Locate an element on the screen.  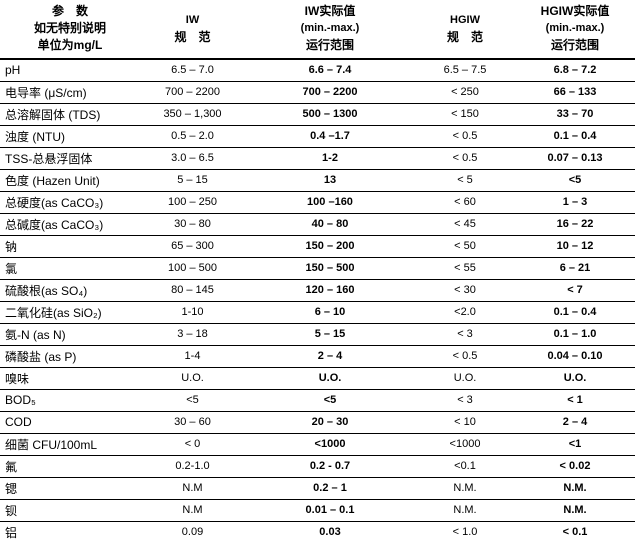
param-cell: 锶 is located at coordinates (70, 487).